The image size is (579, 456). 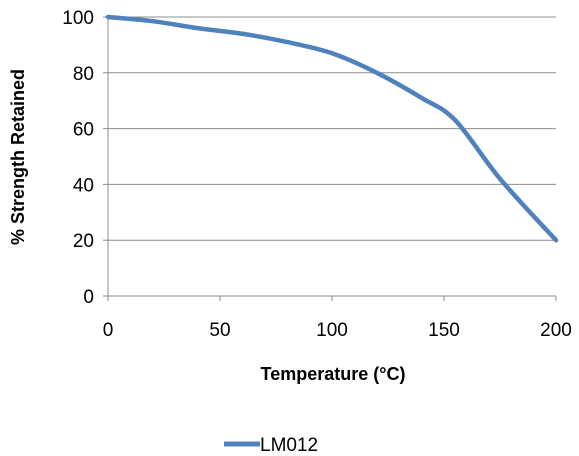 What do you see at coordinates (219, 330) in the screenshot?
I see `x-tick-label-50: 50` at bounding box center [219, 330].